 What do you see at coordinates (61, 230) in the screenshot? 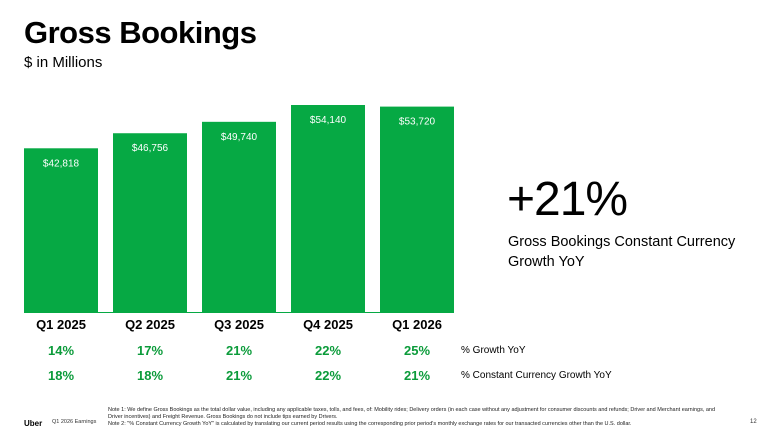
I see `bar-q1-2025` at bounding box center [61, 230].